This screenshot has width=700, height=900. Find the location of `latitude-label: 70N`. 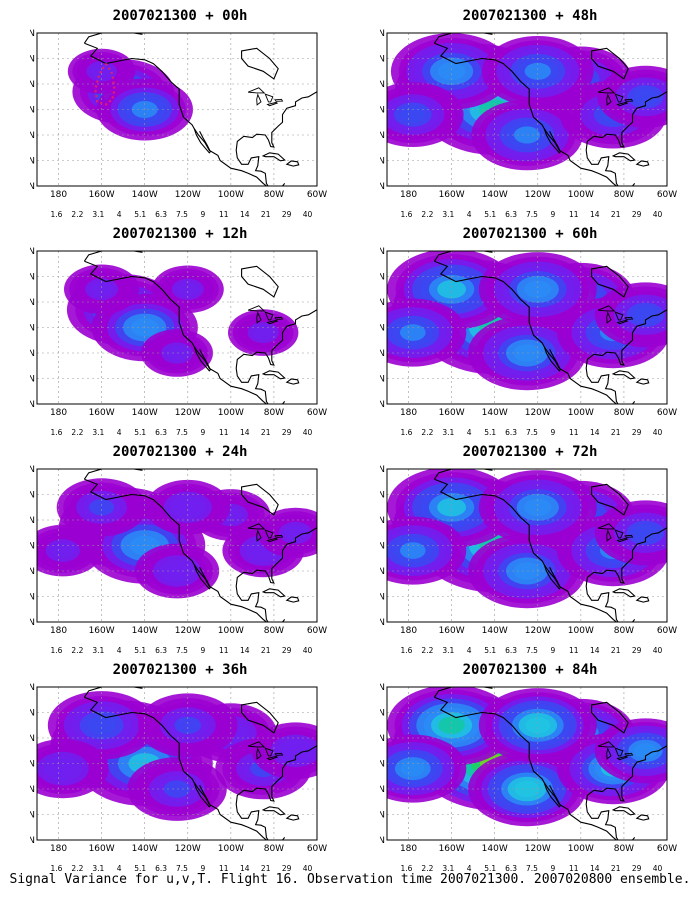

latitude-label: 70N is located at coordinates (382, 470).